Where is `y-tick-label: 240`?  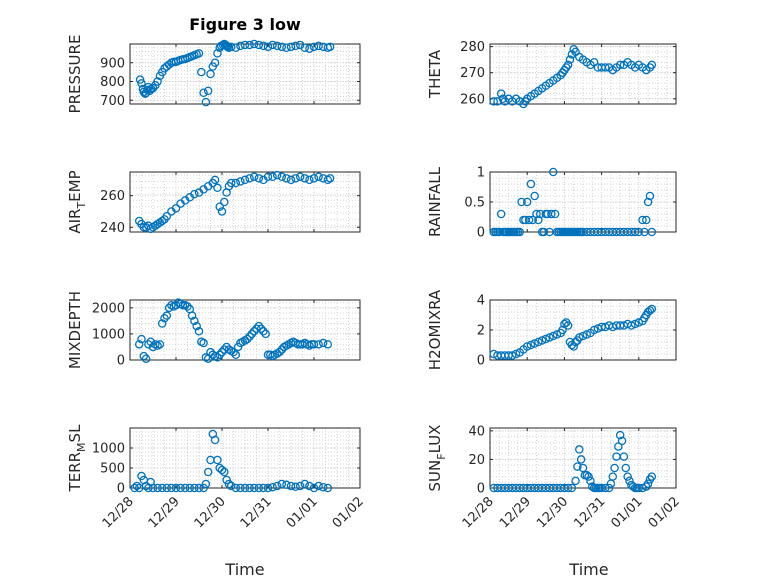 y-tick-label: 240 is located at coordinates (112, 228).